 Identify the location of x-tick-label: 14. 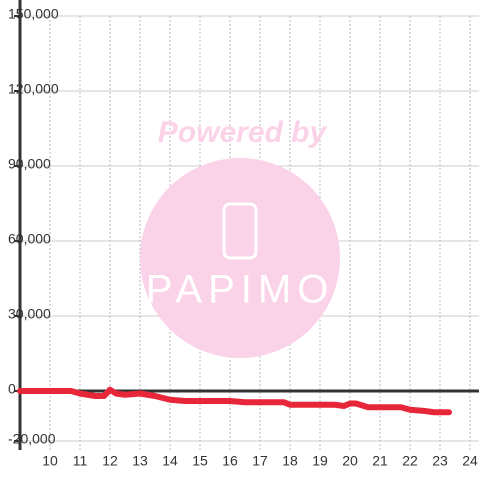
(170, 461).